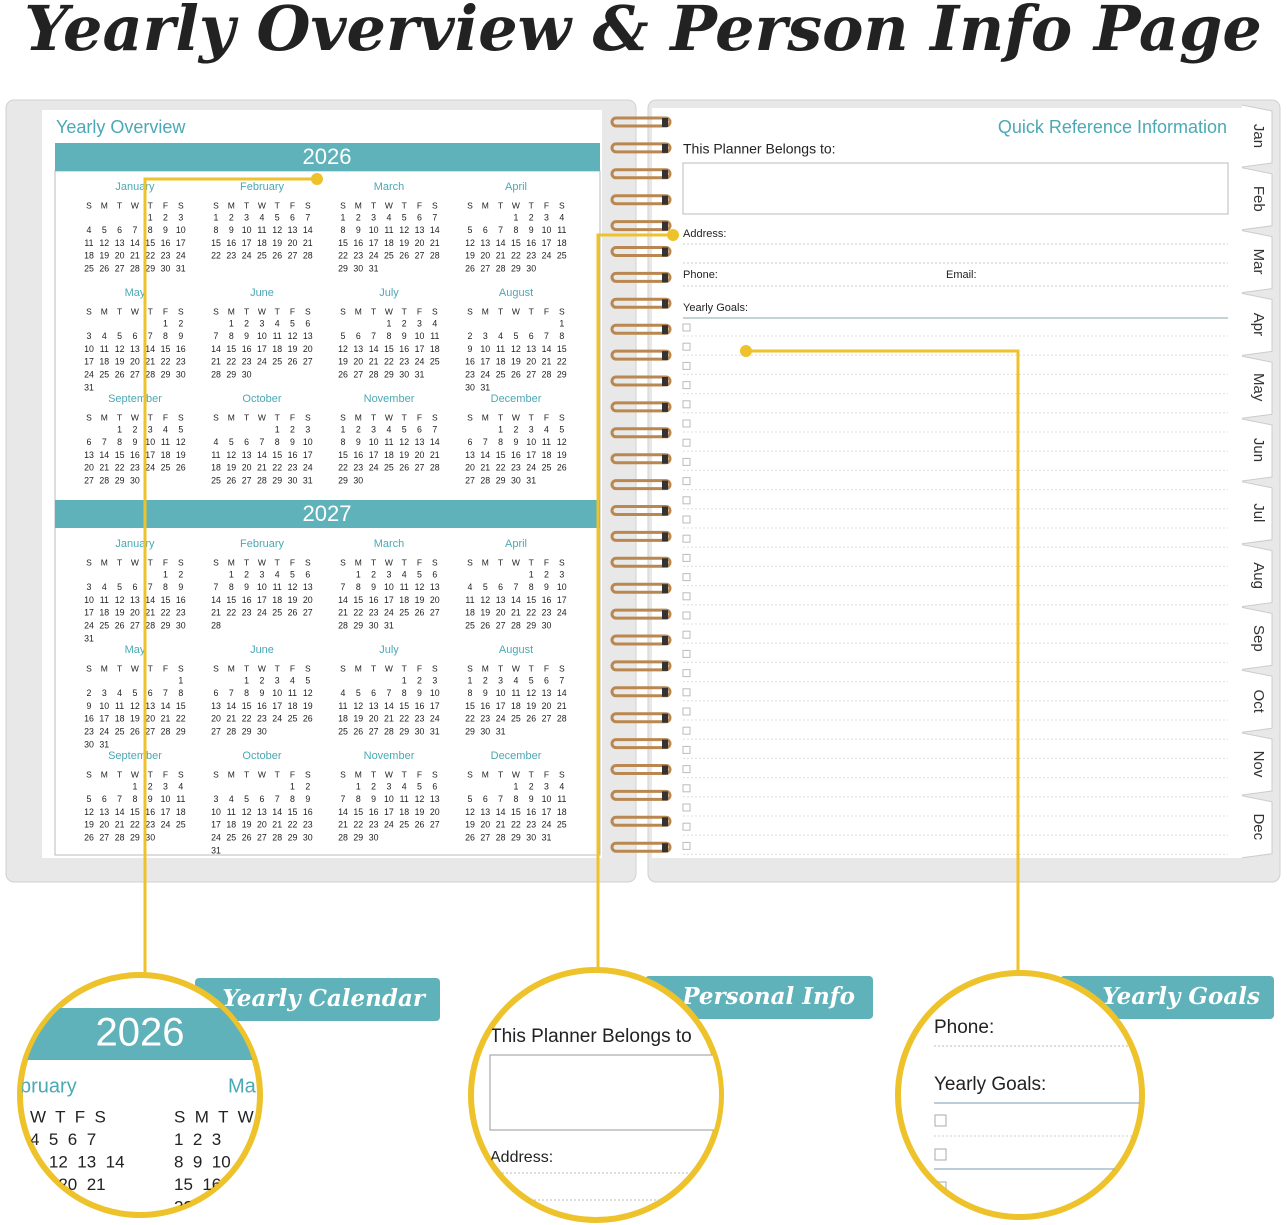 This screenshot has height=1225, width=1287. What do you see at coordinates (665, 174) in the screenshot?
I see `ring-hole` at bounding box center [665, 174].